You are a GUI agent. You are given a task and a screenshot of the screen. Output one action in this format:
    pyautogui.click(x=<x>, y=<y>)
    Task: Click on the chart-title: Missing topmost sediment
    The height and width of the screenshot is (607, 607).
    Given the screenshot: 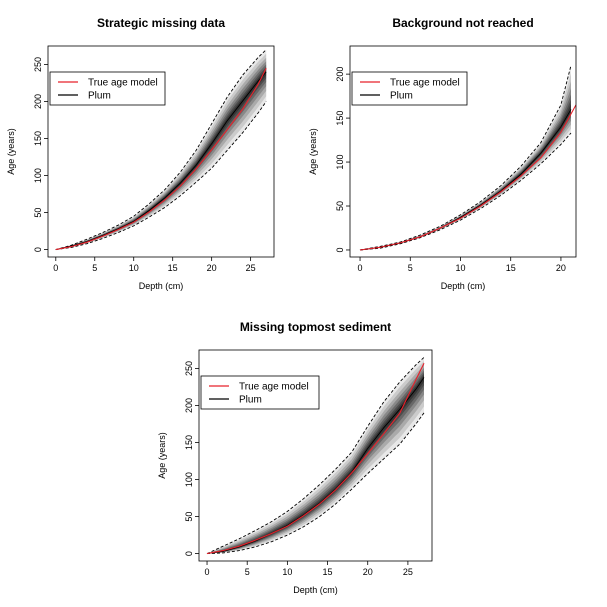 What is the action you would take?
    pyautogui.click(x=315, y=327)
    